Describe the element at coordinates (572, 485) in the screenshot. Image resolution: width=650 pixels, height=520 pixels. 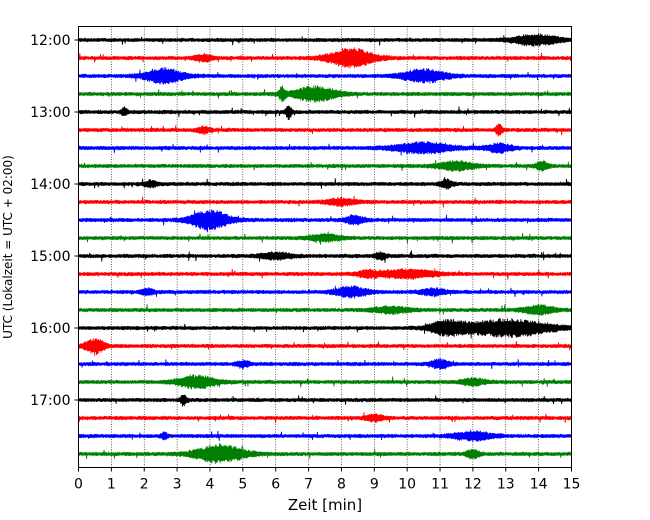
I see `x-tick-label: 15` at that location.